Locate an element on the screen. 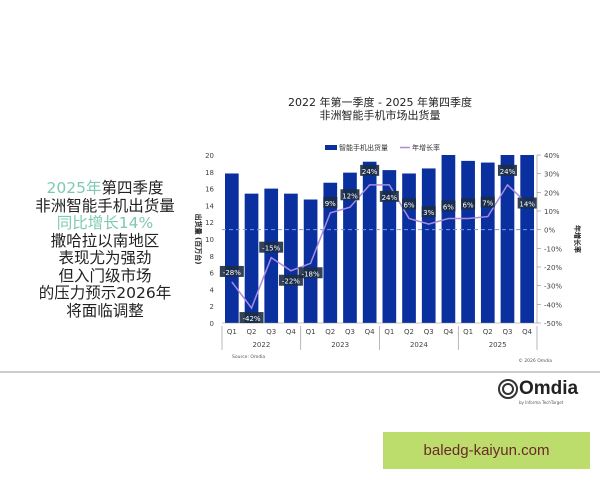  headline-line: 的压力预示2026年 is located at coordinates (105, 293).